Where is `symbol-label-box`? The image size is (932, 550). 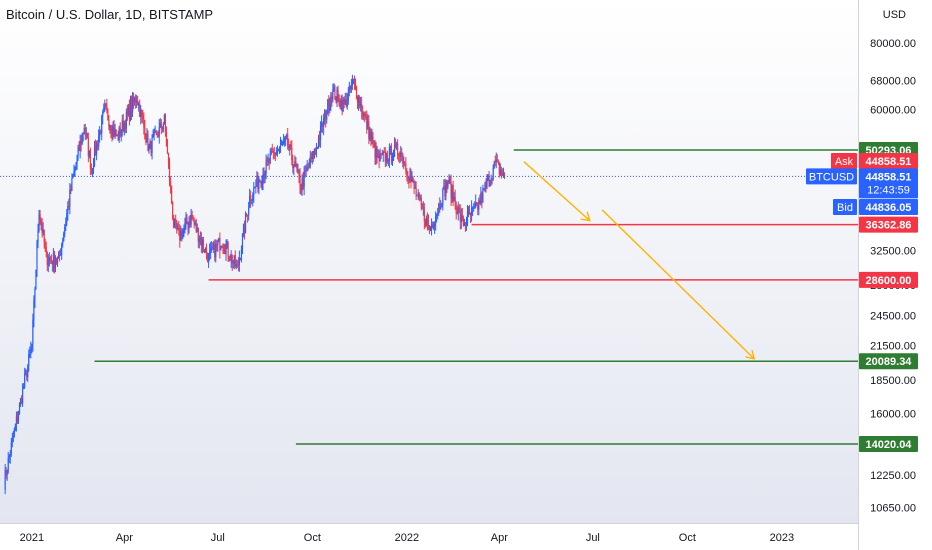
symbol-label-box is located at coordinates (831, 176).